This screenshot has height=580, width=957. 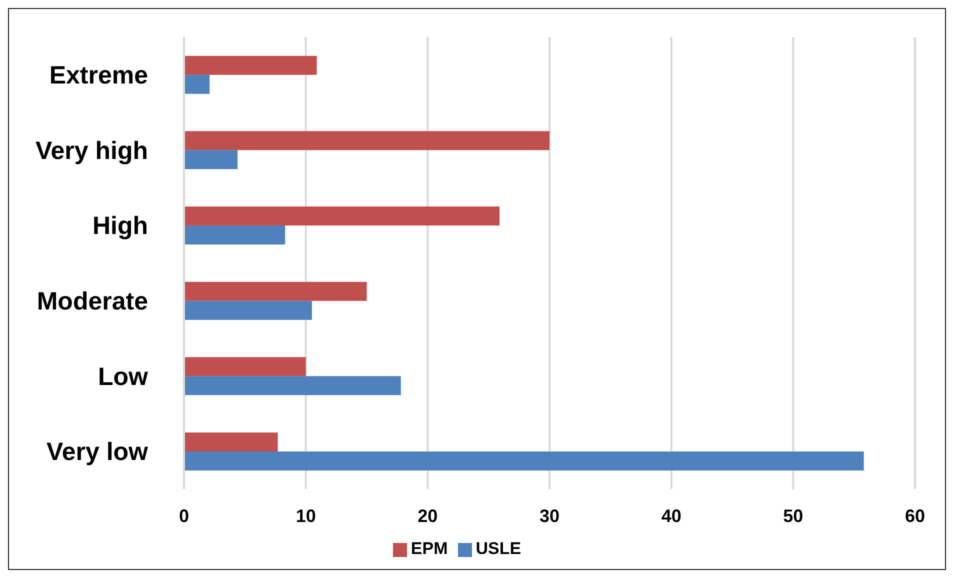 What do you see at coordinates (499, 548) in the screenshot?
I see `legend-label: USLE` at bounding box center [499, 548].